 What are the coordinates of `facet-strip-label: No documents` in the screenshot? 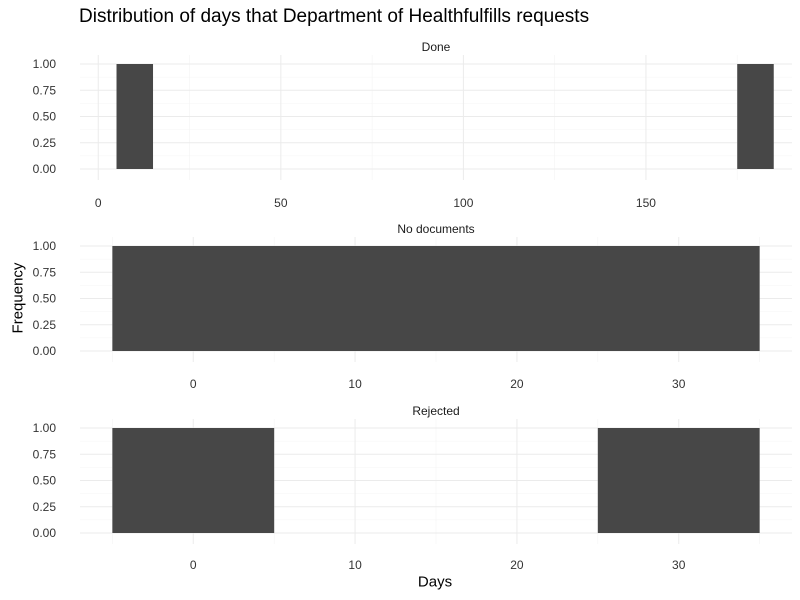 It's located at (435, 229).